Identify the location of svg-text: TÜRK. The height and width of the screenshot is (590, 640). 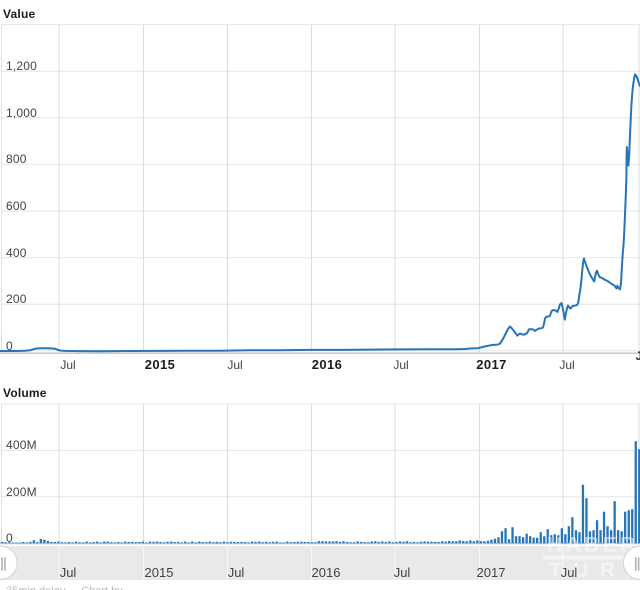
(594, 570).